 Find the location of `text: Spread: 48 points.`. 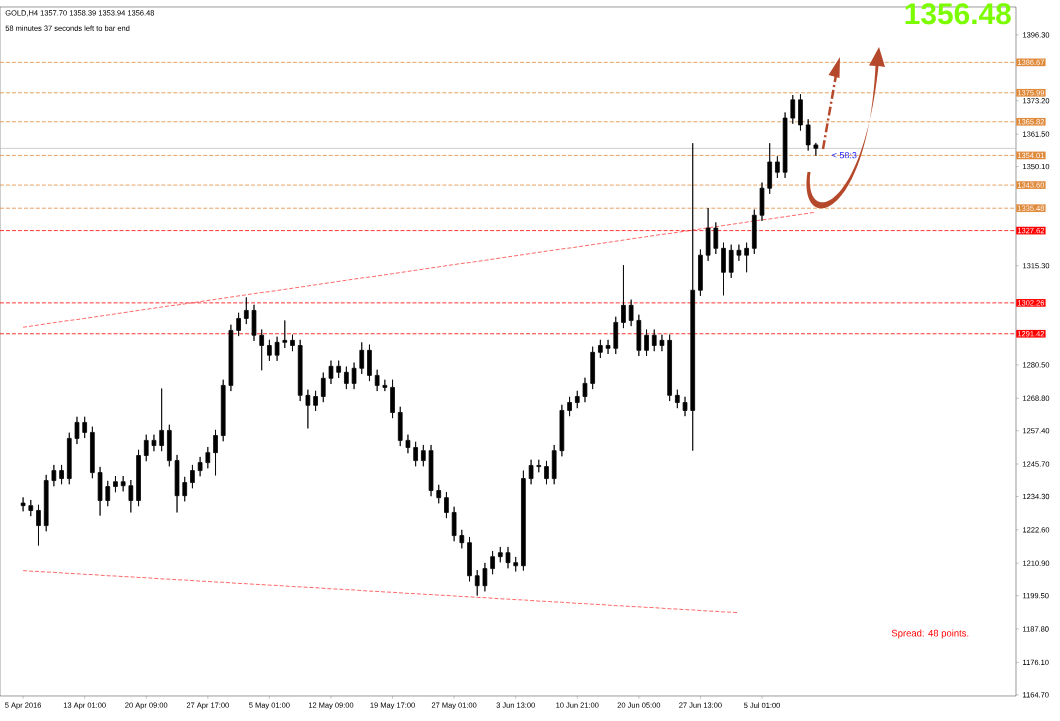

text: Spread: 48 points. is located at coordinates (930, 634).